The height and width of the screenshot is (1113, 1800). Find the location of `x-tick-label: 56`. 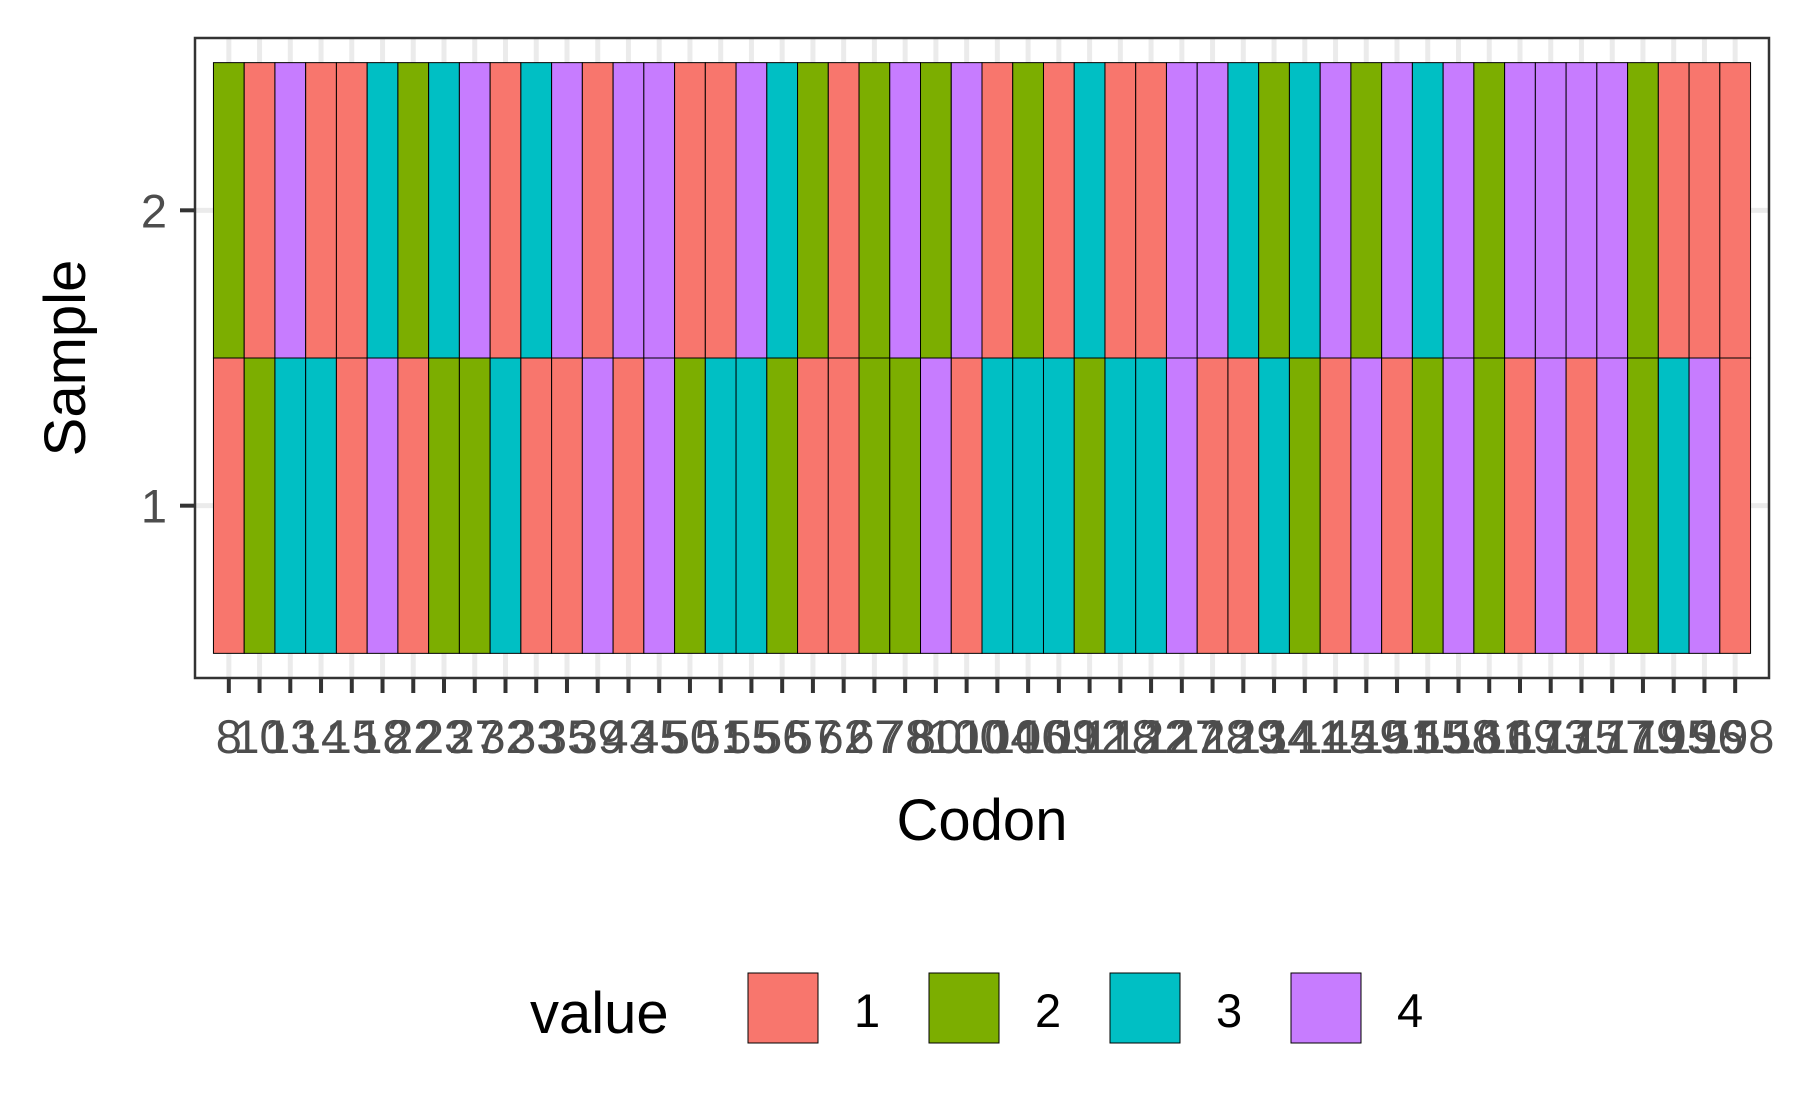

x-tick-label: 56 is located at coordinates (782, 736).